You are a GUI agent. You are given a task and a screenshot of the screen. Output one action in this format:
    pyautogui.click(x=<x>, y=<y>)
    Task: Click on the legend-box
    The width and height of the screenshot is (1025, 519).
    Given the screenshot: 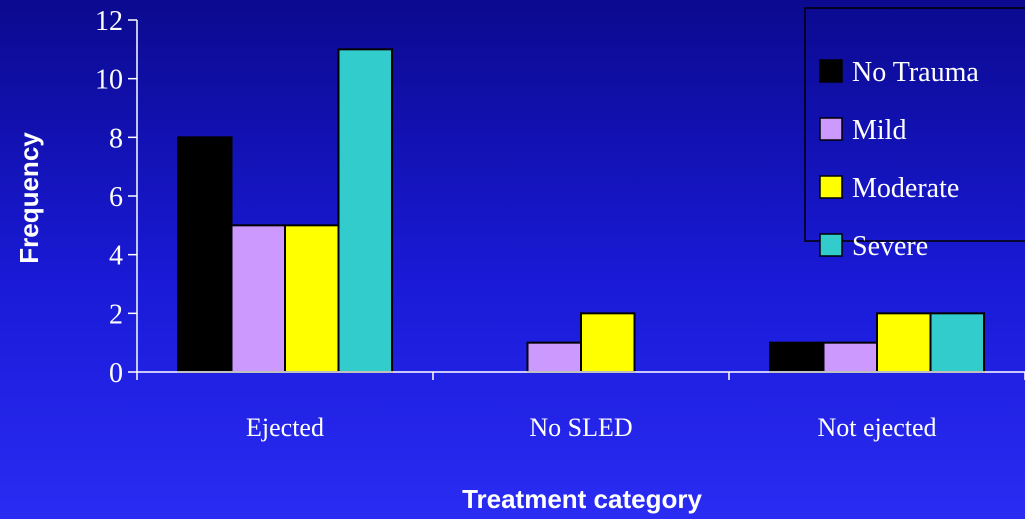 What is the action you would take?
    pyautogui.click(x=914, y=124)
    